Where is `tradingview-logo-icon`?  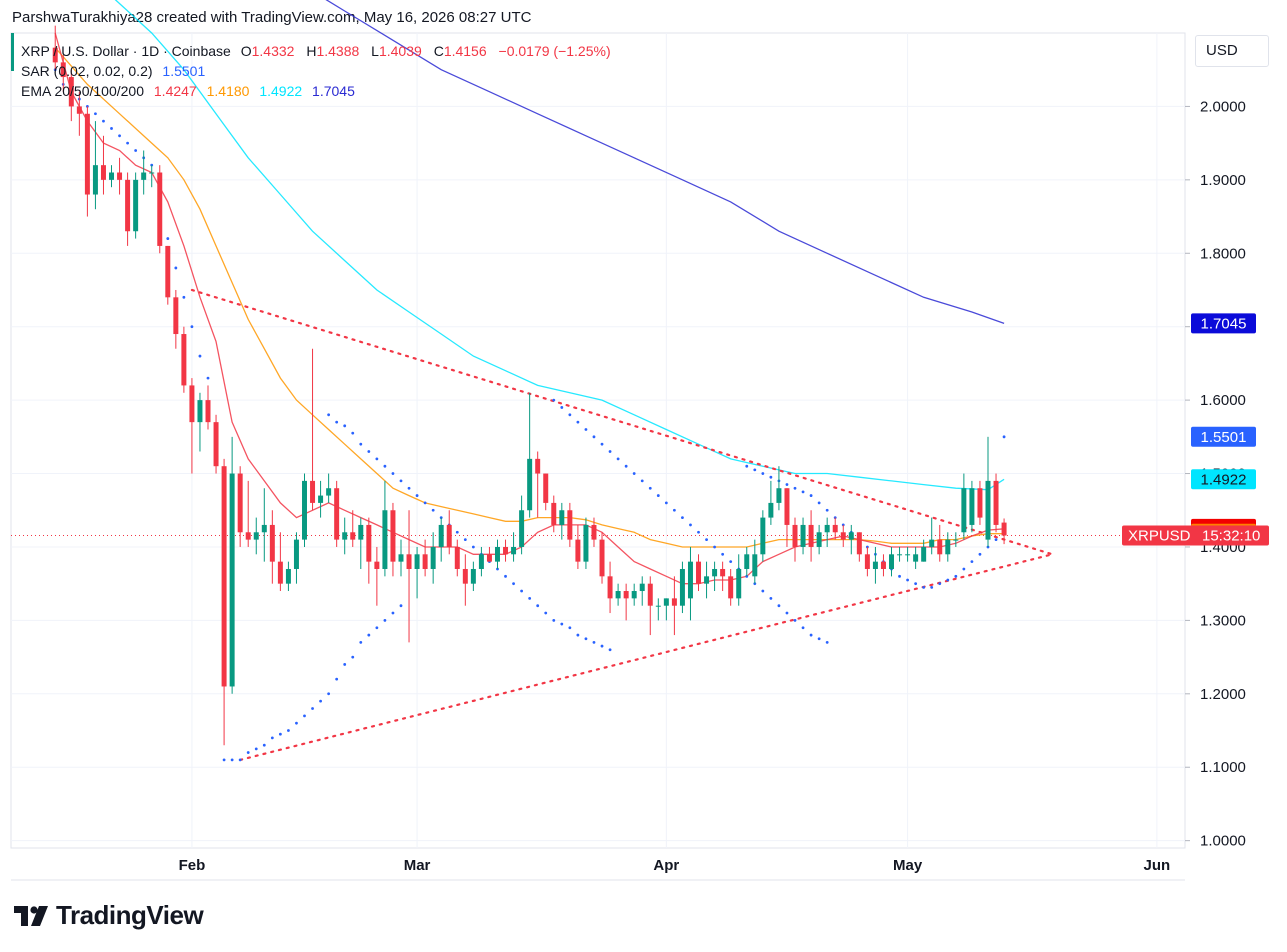
tradingview-logo-icon is located at coordinates (31, 915).